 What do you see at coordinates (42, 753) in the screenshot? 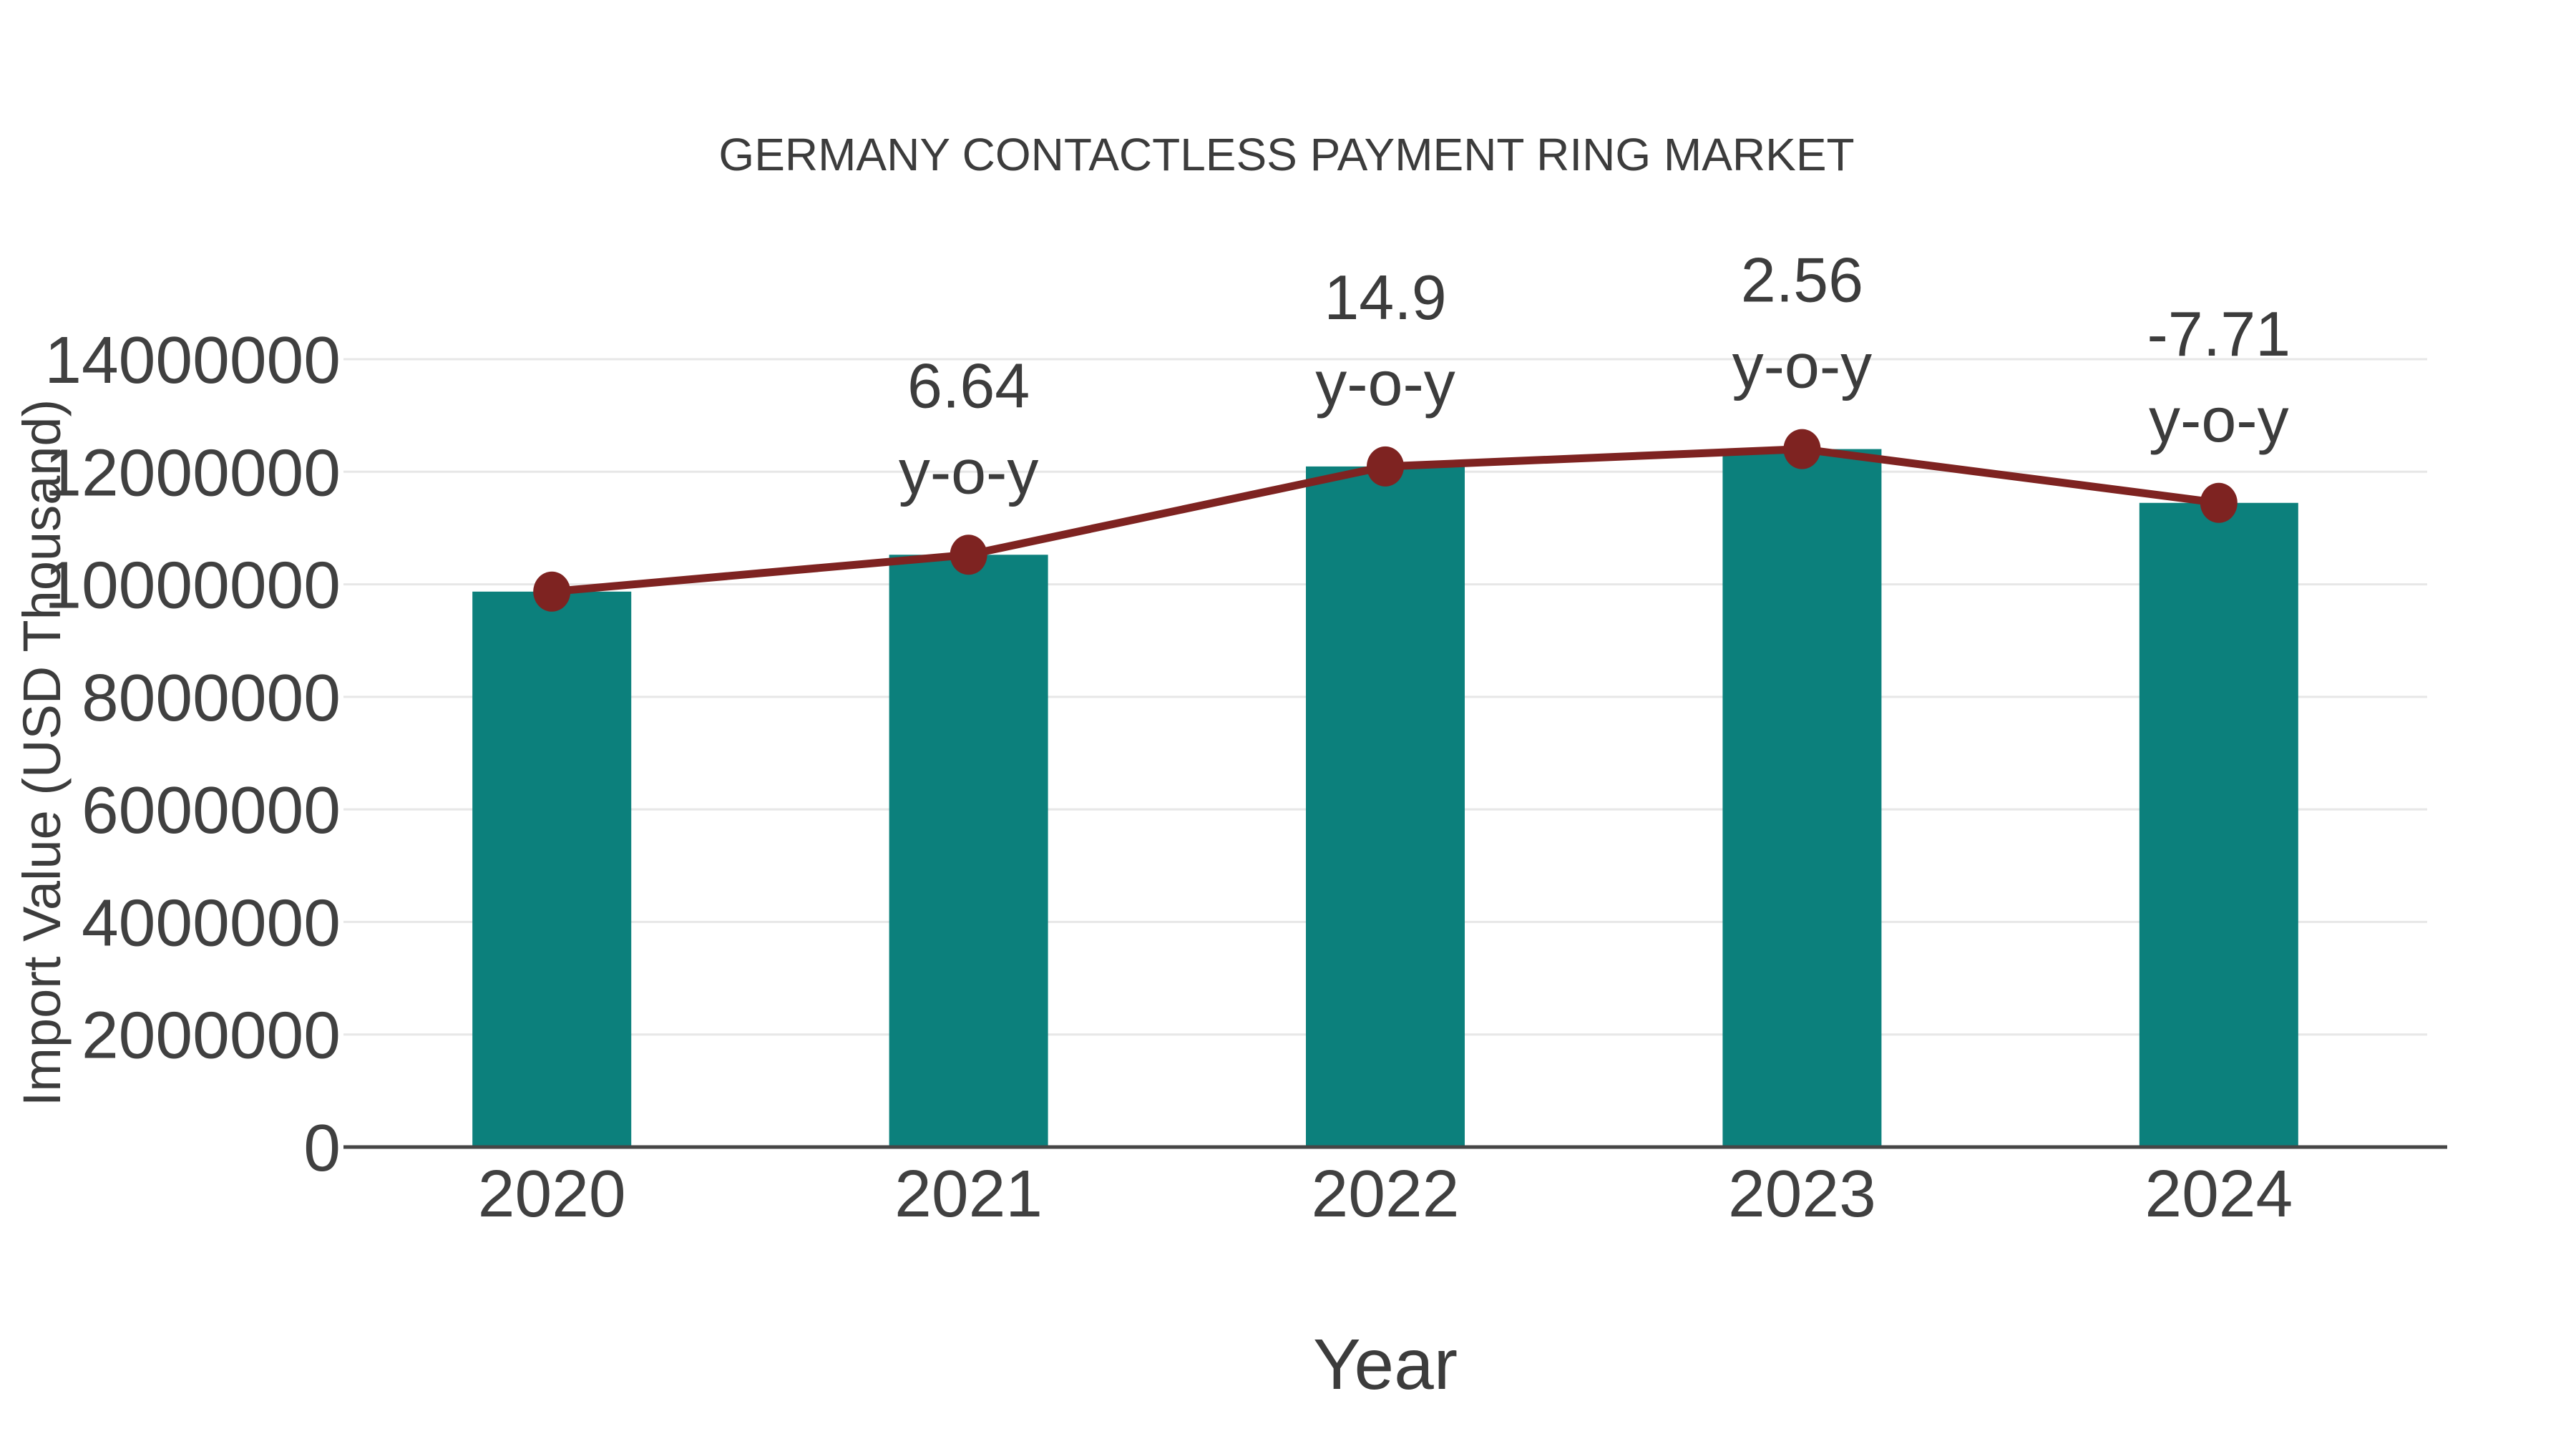
I see `y-axis-title: Import Value (USD Thousand)` at bounding box center [42, 753].